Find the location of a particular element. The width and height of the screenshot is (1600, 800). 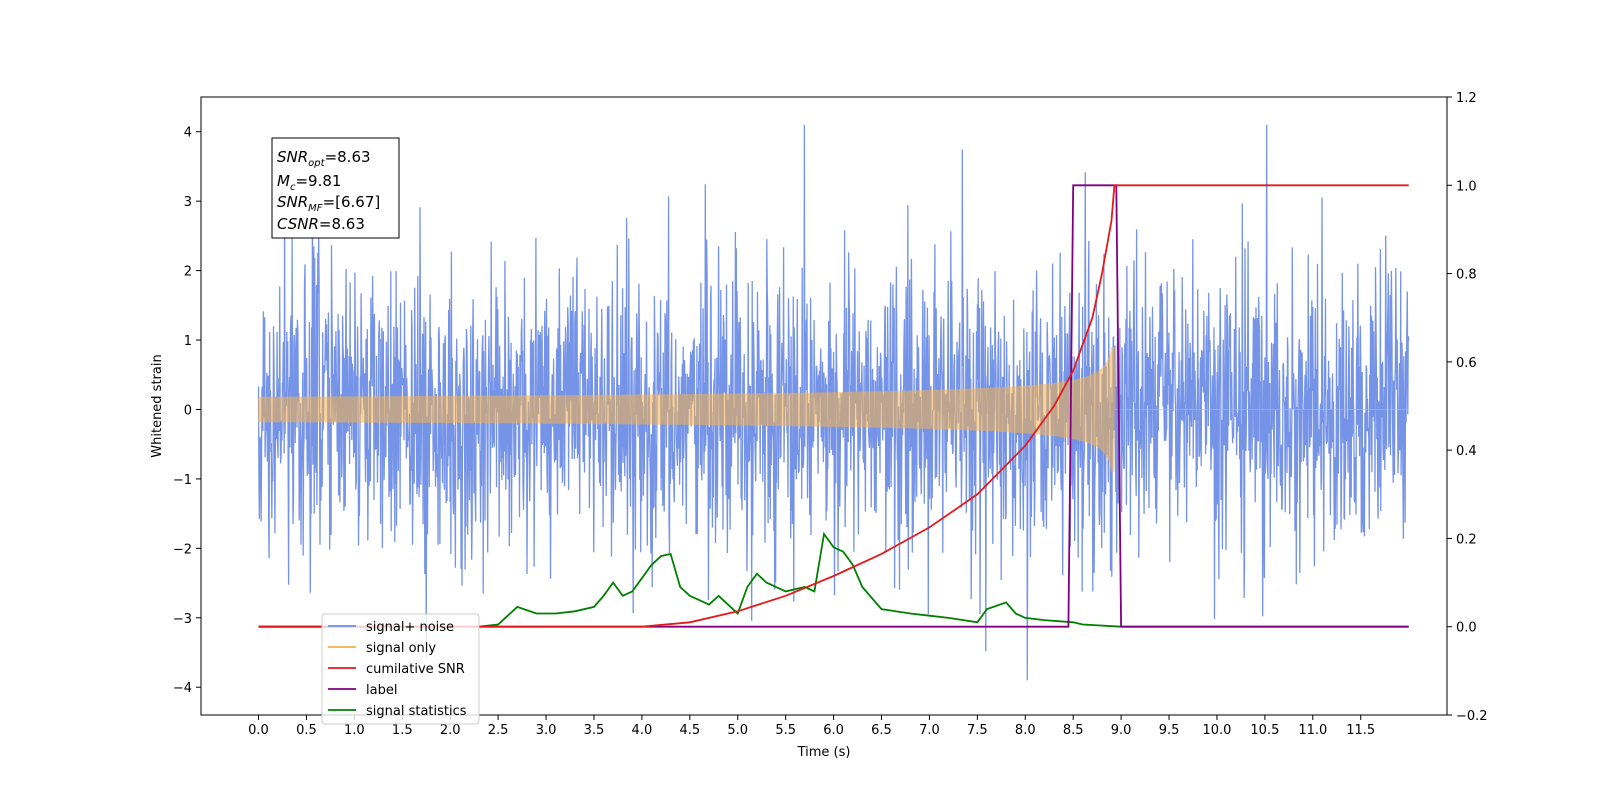

y-left-tick-label: −3 is located at coordinates (182, 619).